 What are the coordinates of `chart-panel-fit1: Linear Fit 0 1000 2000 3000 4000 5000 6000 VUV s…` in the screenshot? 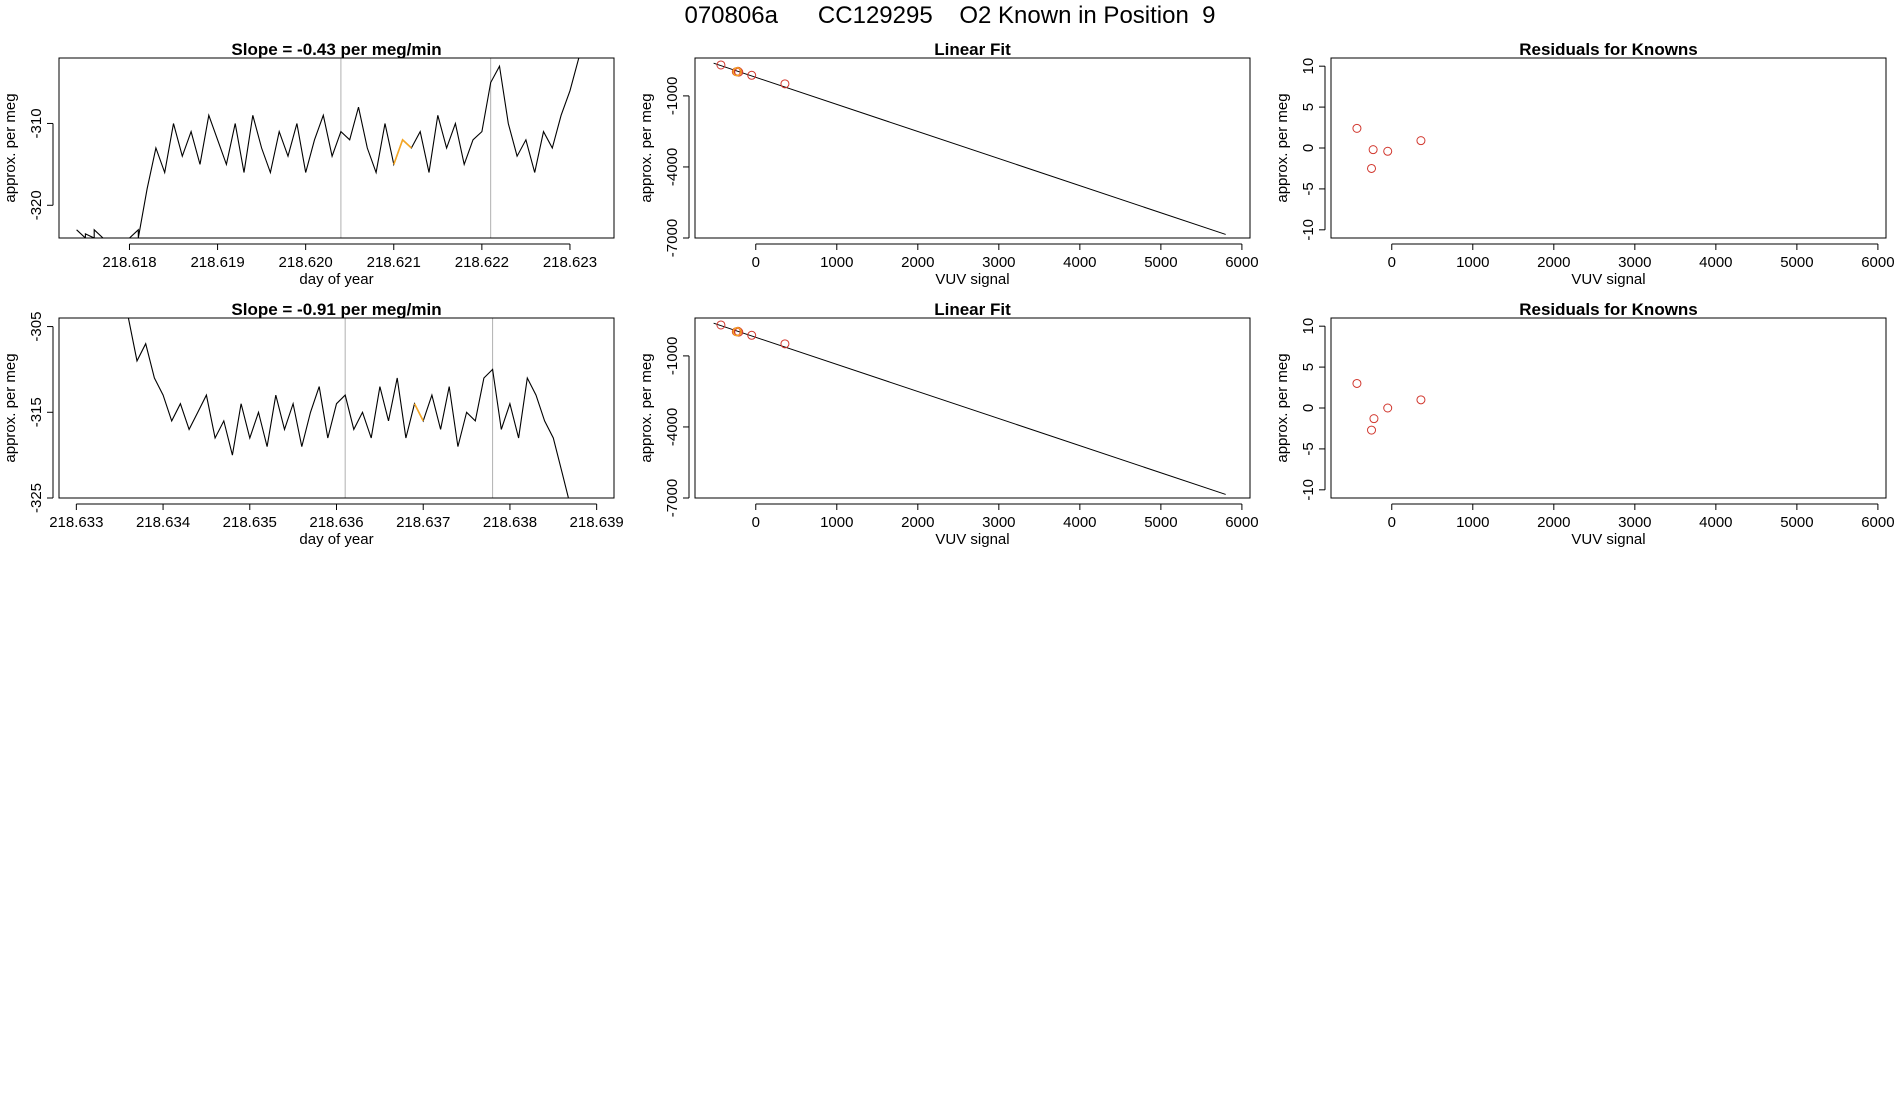 It's located at (948, 164).